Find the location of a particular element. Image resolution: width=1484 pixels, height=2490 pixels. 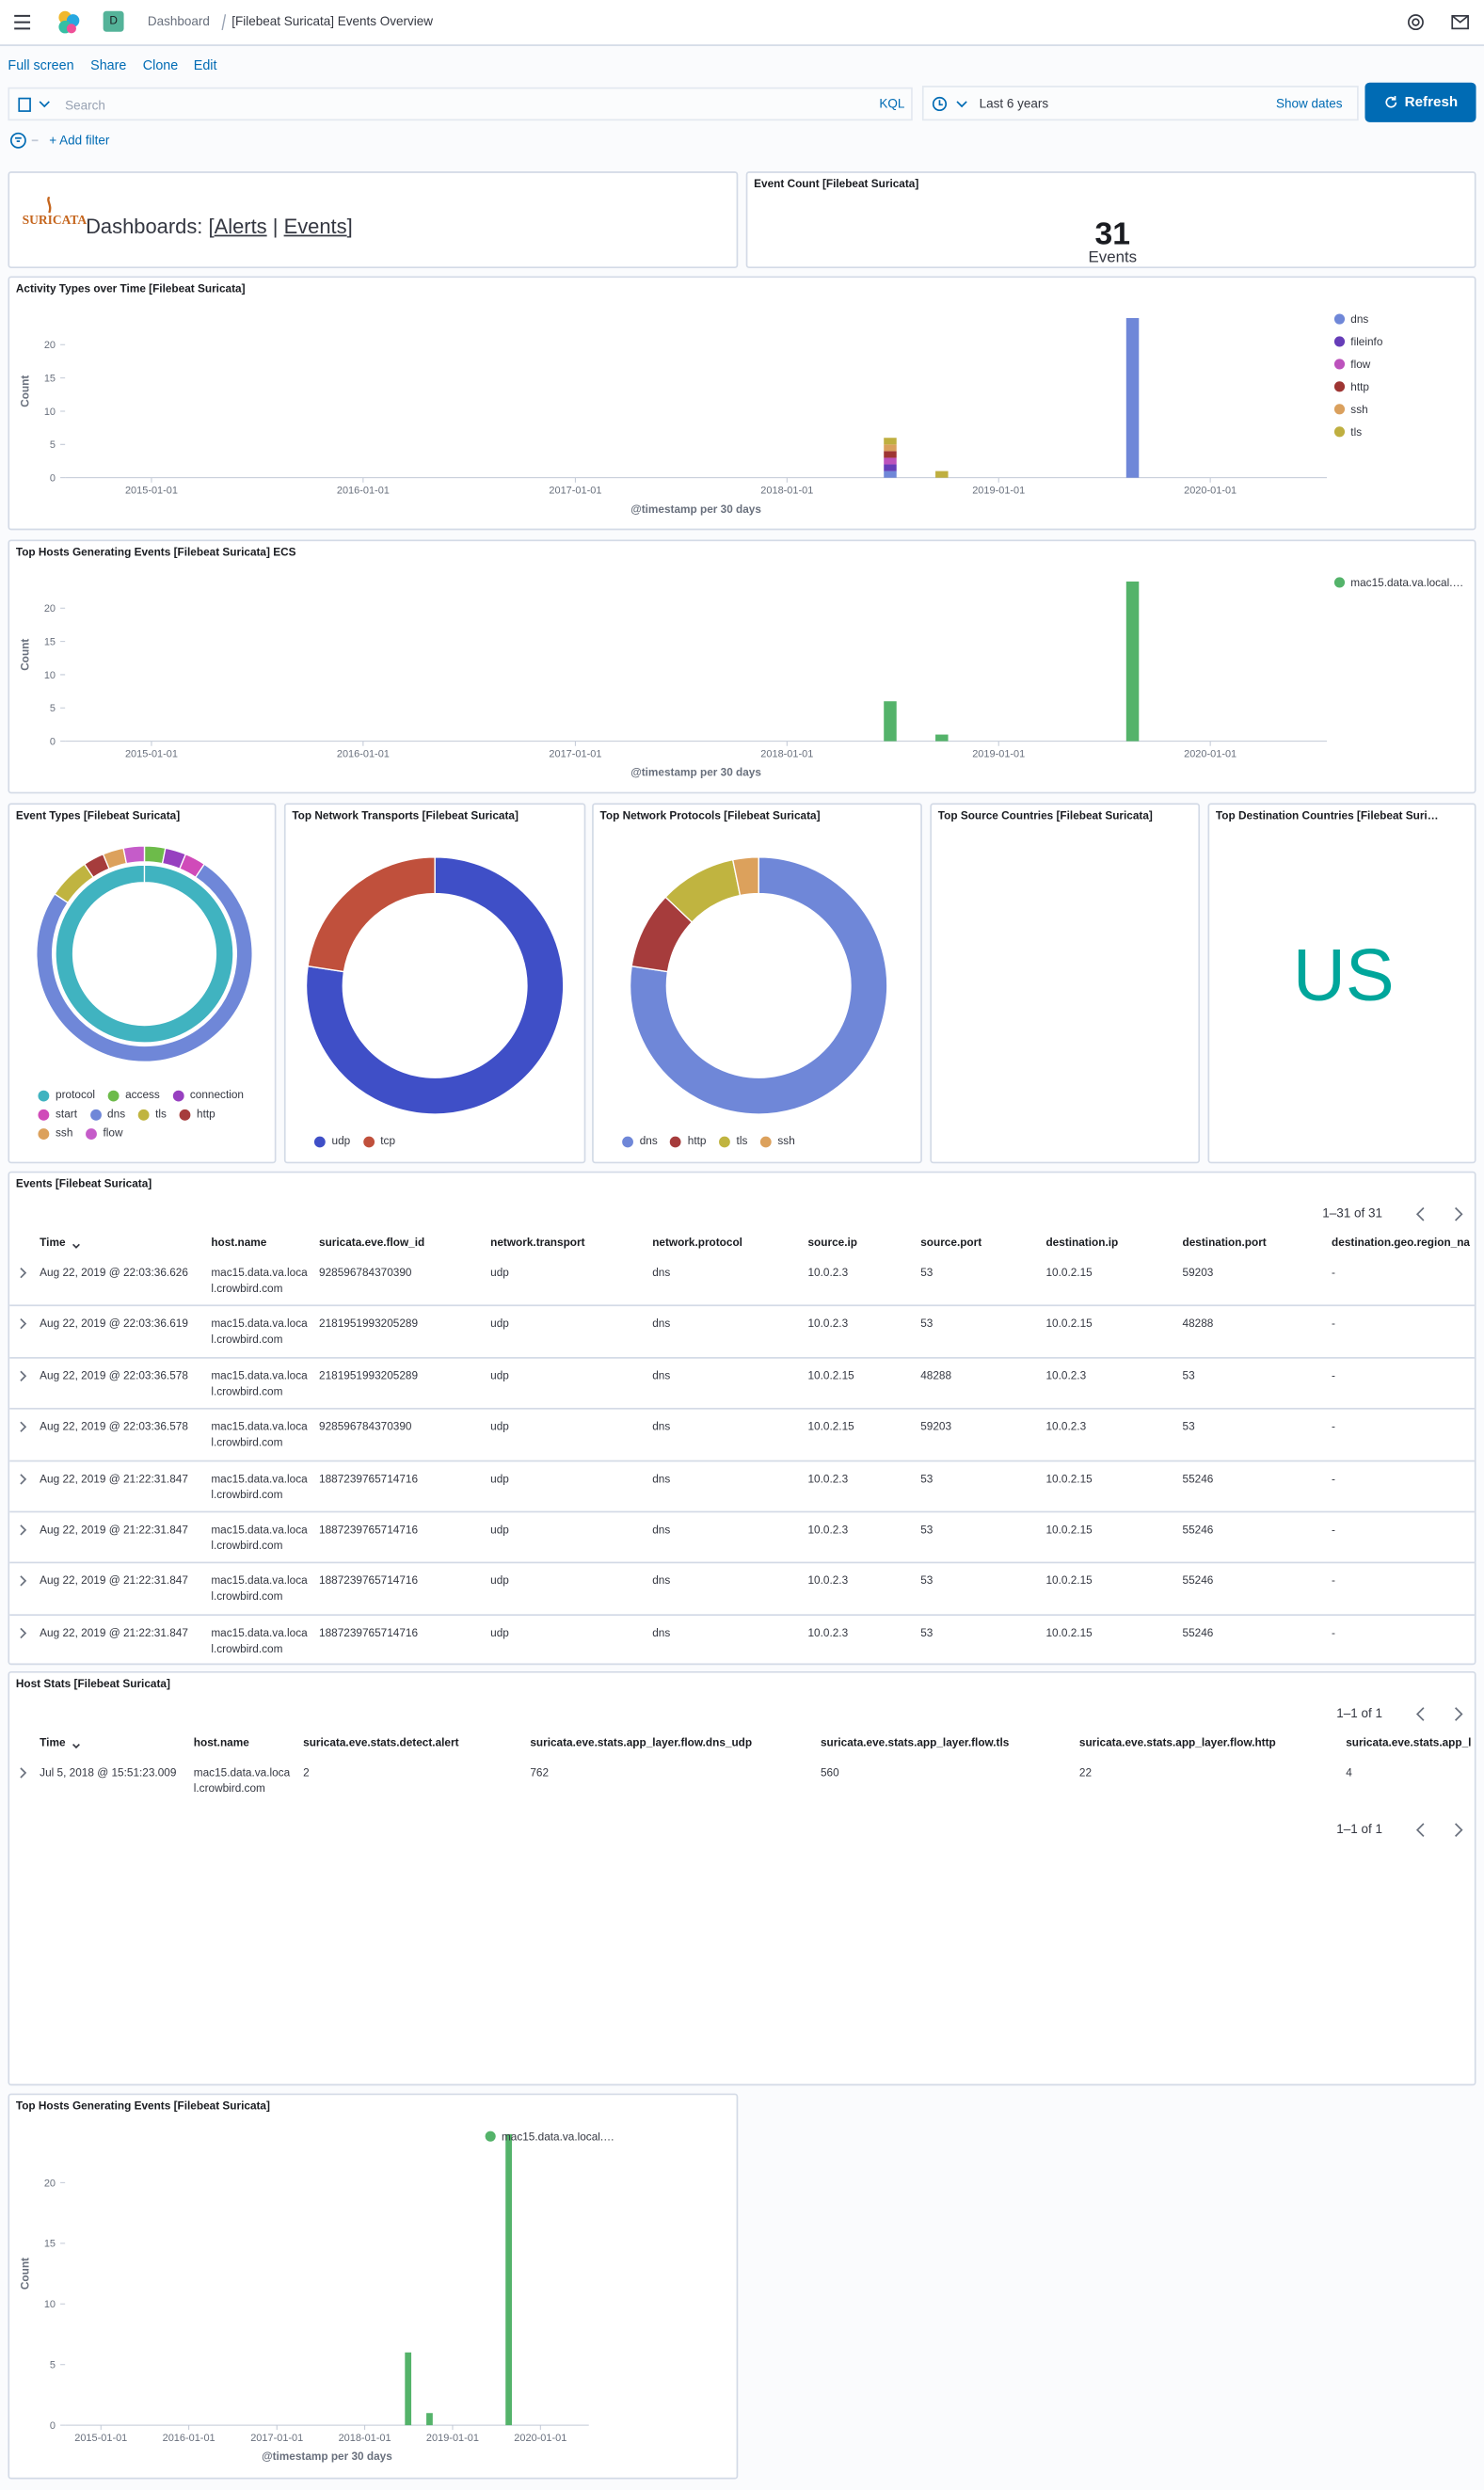

column-header: suricata.eve.flow_id is located at coordinates (372, 1243).